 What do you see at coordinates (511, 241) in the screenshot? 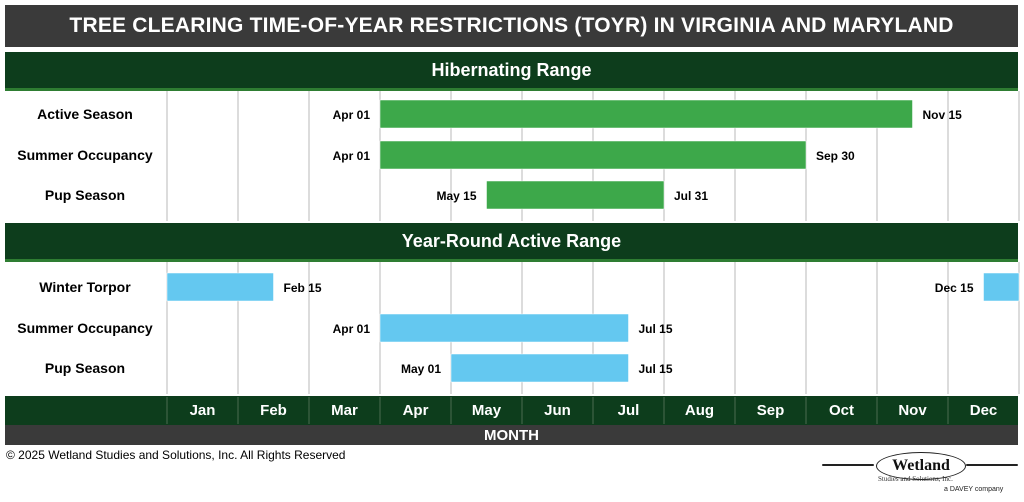
I see `section-header-year-round: Year-Round Active Range` at bounding box center [511, 241].